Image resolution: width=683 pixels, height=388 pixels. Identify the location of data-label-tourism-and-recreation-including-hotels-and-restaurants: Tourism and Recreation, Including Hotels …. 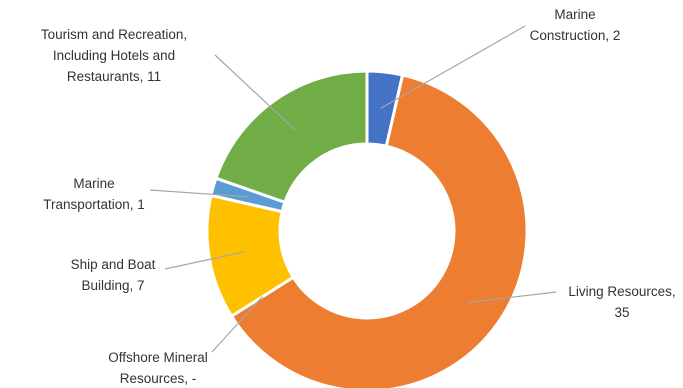
(114, 55).